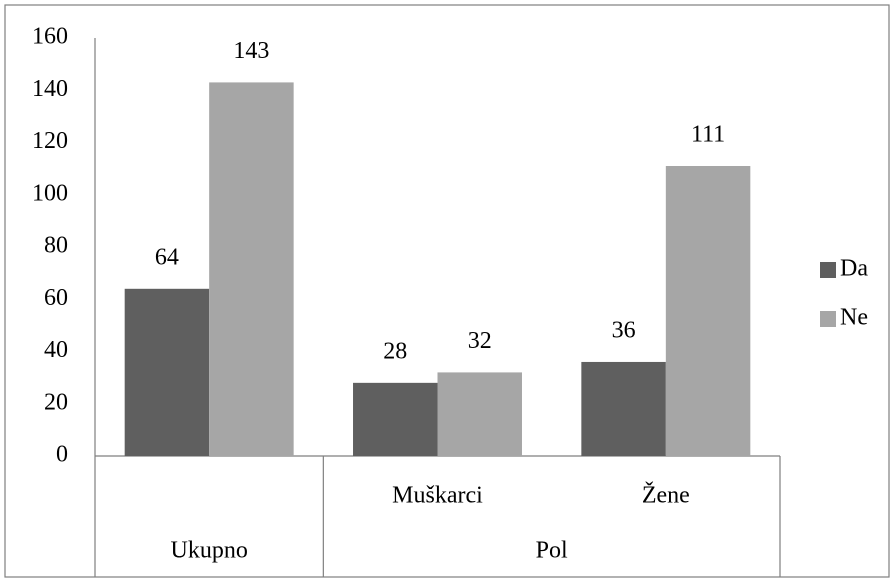 The height and width of the screenshot is (582, 894). What do you see at coordinates (50, 37) in the screenshot?
I see `y-tick-label: 160` at bounding box center [50, 37].